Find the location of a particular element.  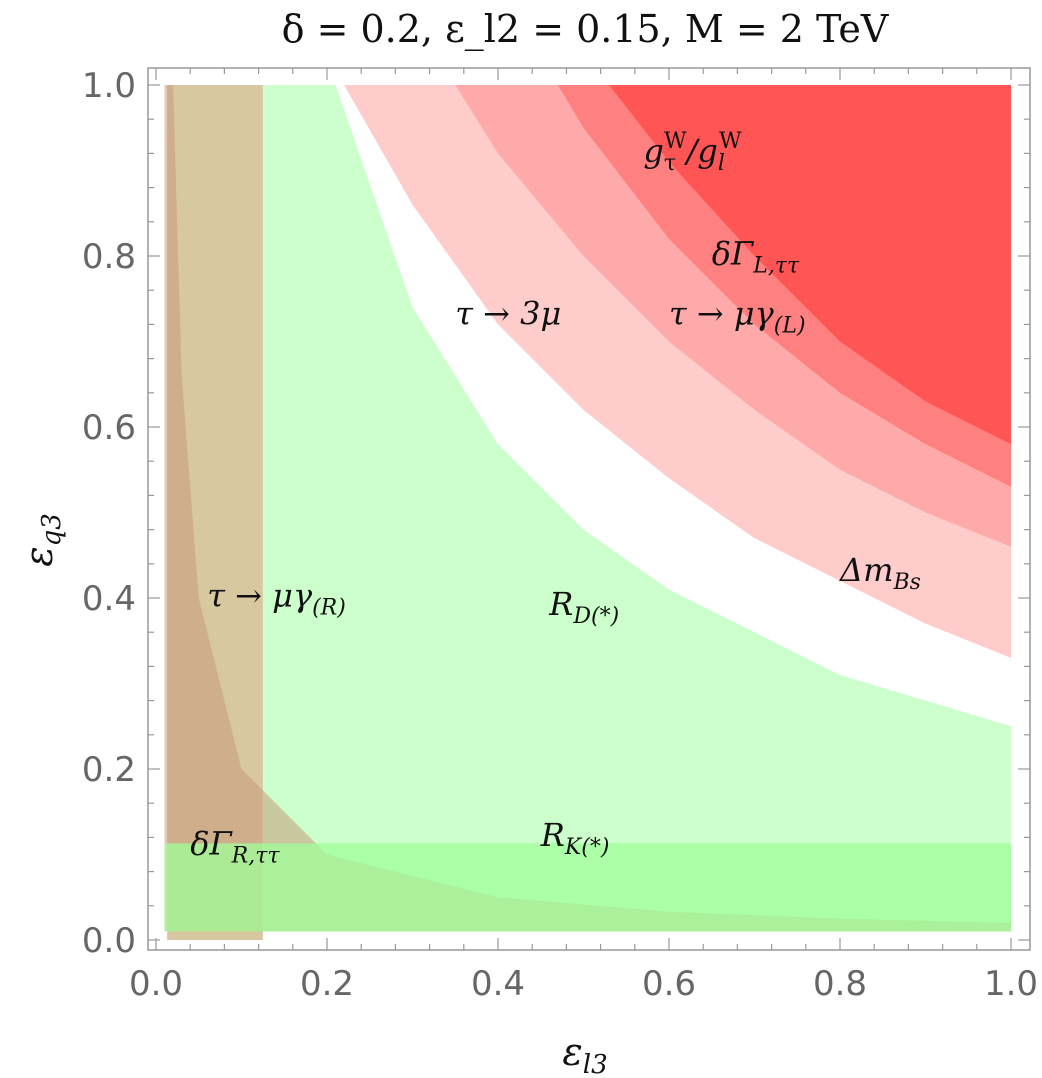

label-dgamma-r: δΓR,ττ is located at coordinates (235, 847).